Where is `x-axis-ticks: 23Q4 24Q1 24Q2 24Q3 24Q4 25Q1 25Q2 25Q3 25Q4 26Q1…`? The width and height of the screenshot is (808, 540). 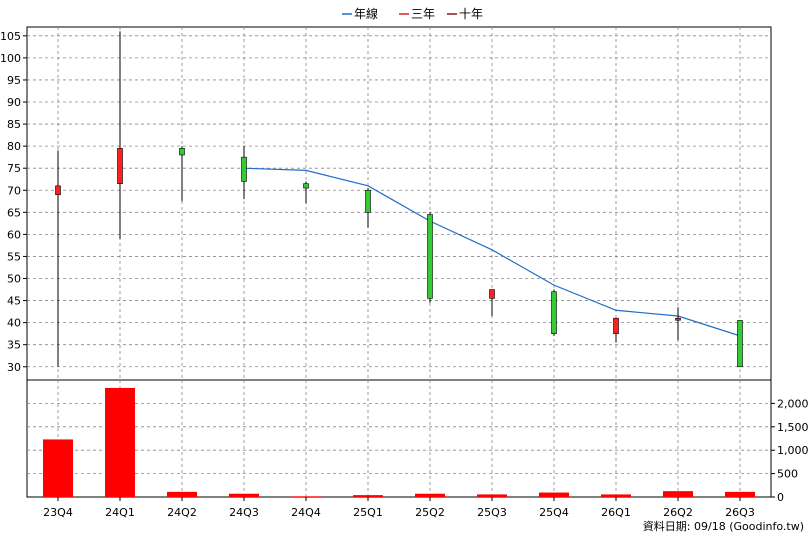
x-axis-ticks: 23Q4 24Q1 24Q2 24Q3 24Q4 25Q1 25Q2 25Q3 25Q4 26Q1… is located at coordinates (399, 508).